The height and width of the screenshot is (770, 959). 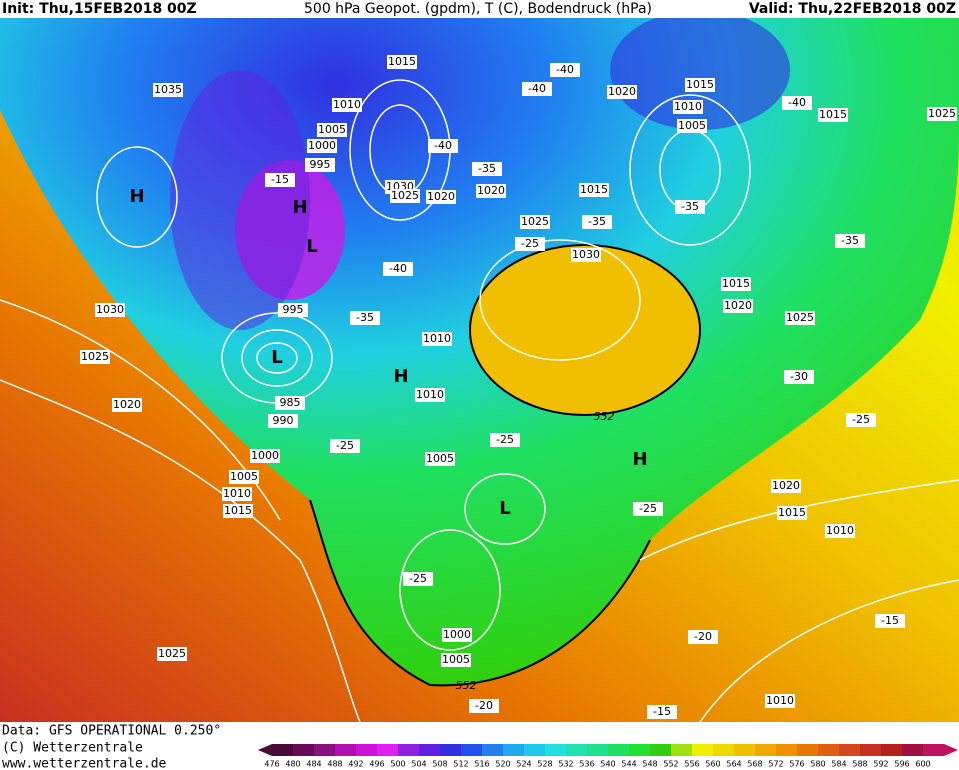 What do you see at coordinates (690, 206) in the screenshot?
I see `map-label: -35` at bounding box center [690, 206].